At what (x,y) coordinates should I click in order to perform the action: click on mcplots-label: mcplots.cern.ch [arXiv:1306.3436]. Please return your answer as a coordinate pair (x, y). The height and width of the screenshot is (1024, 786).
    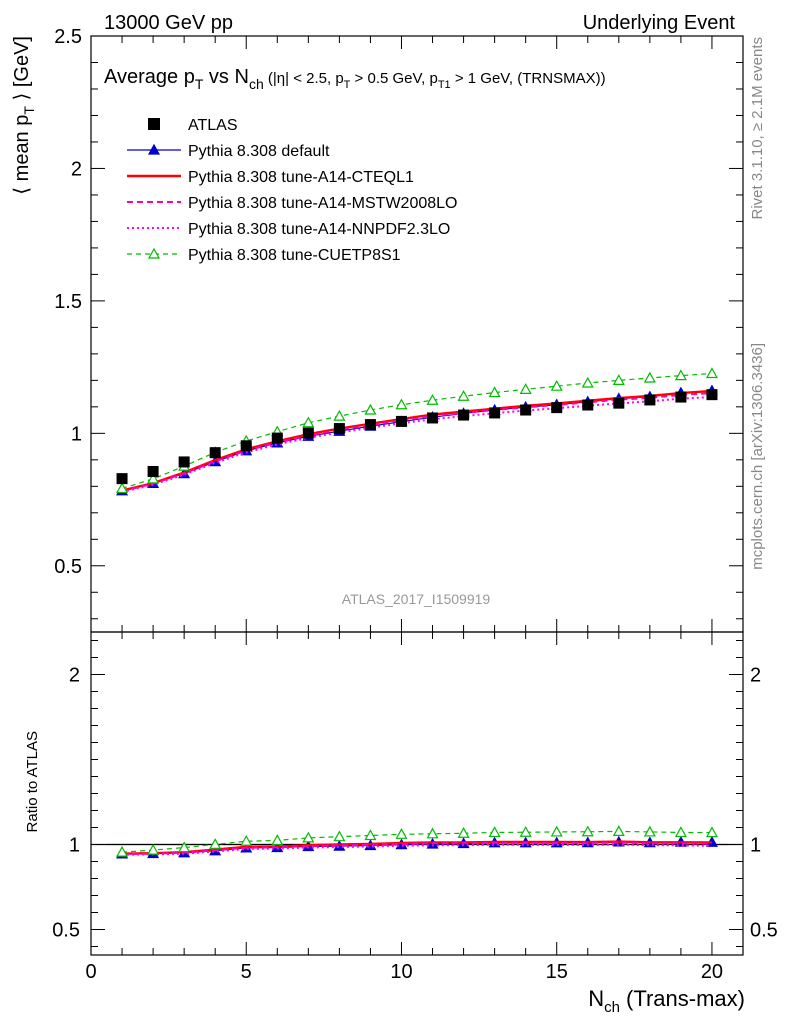
    Looking at the image, I should click on (757, 456).